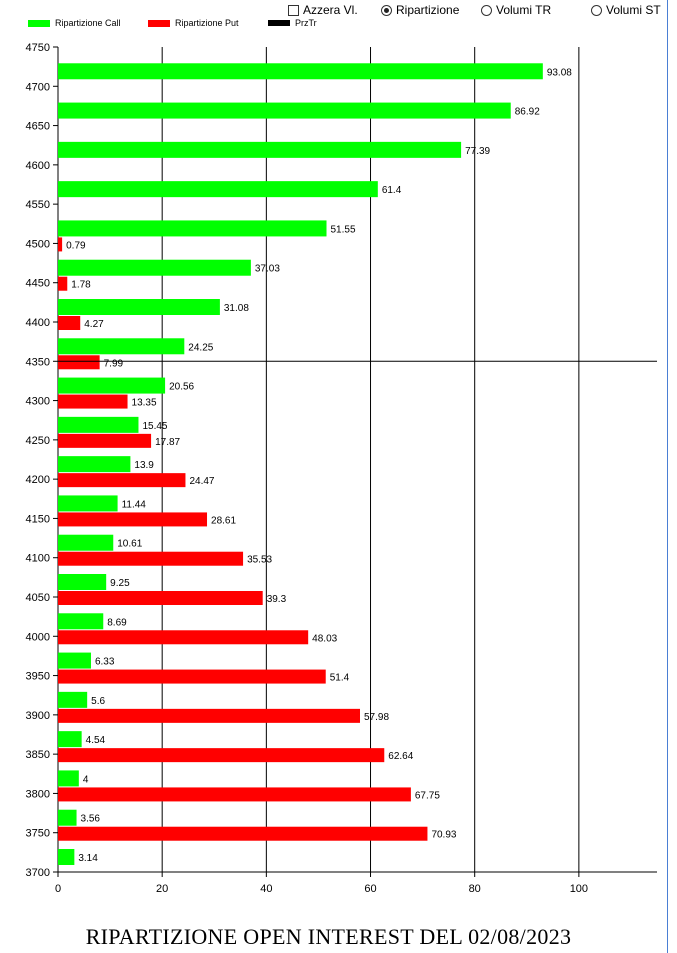 The width and height of the screenshot is (677, 953). What do you see at coordinates (38, 48) in the screenshot?
I see `y-tick-label: 4750` at bounding box center [38, 48].